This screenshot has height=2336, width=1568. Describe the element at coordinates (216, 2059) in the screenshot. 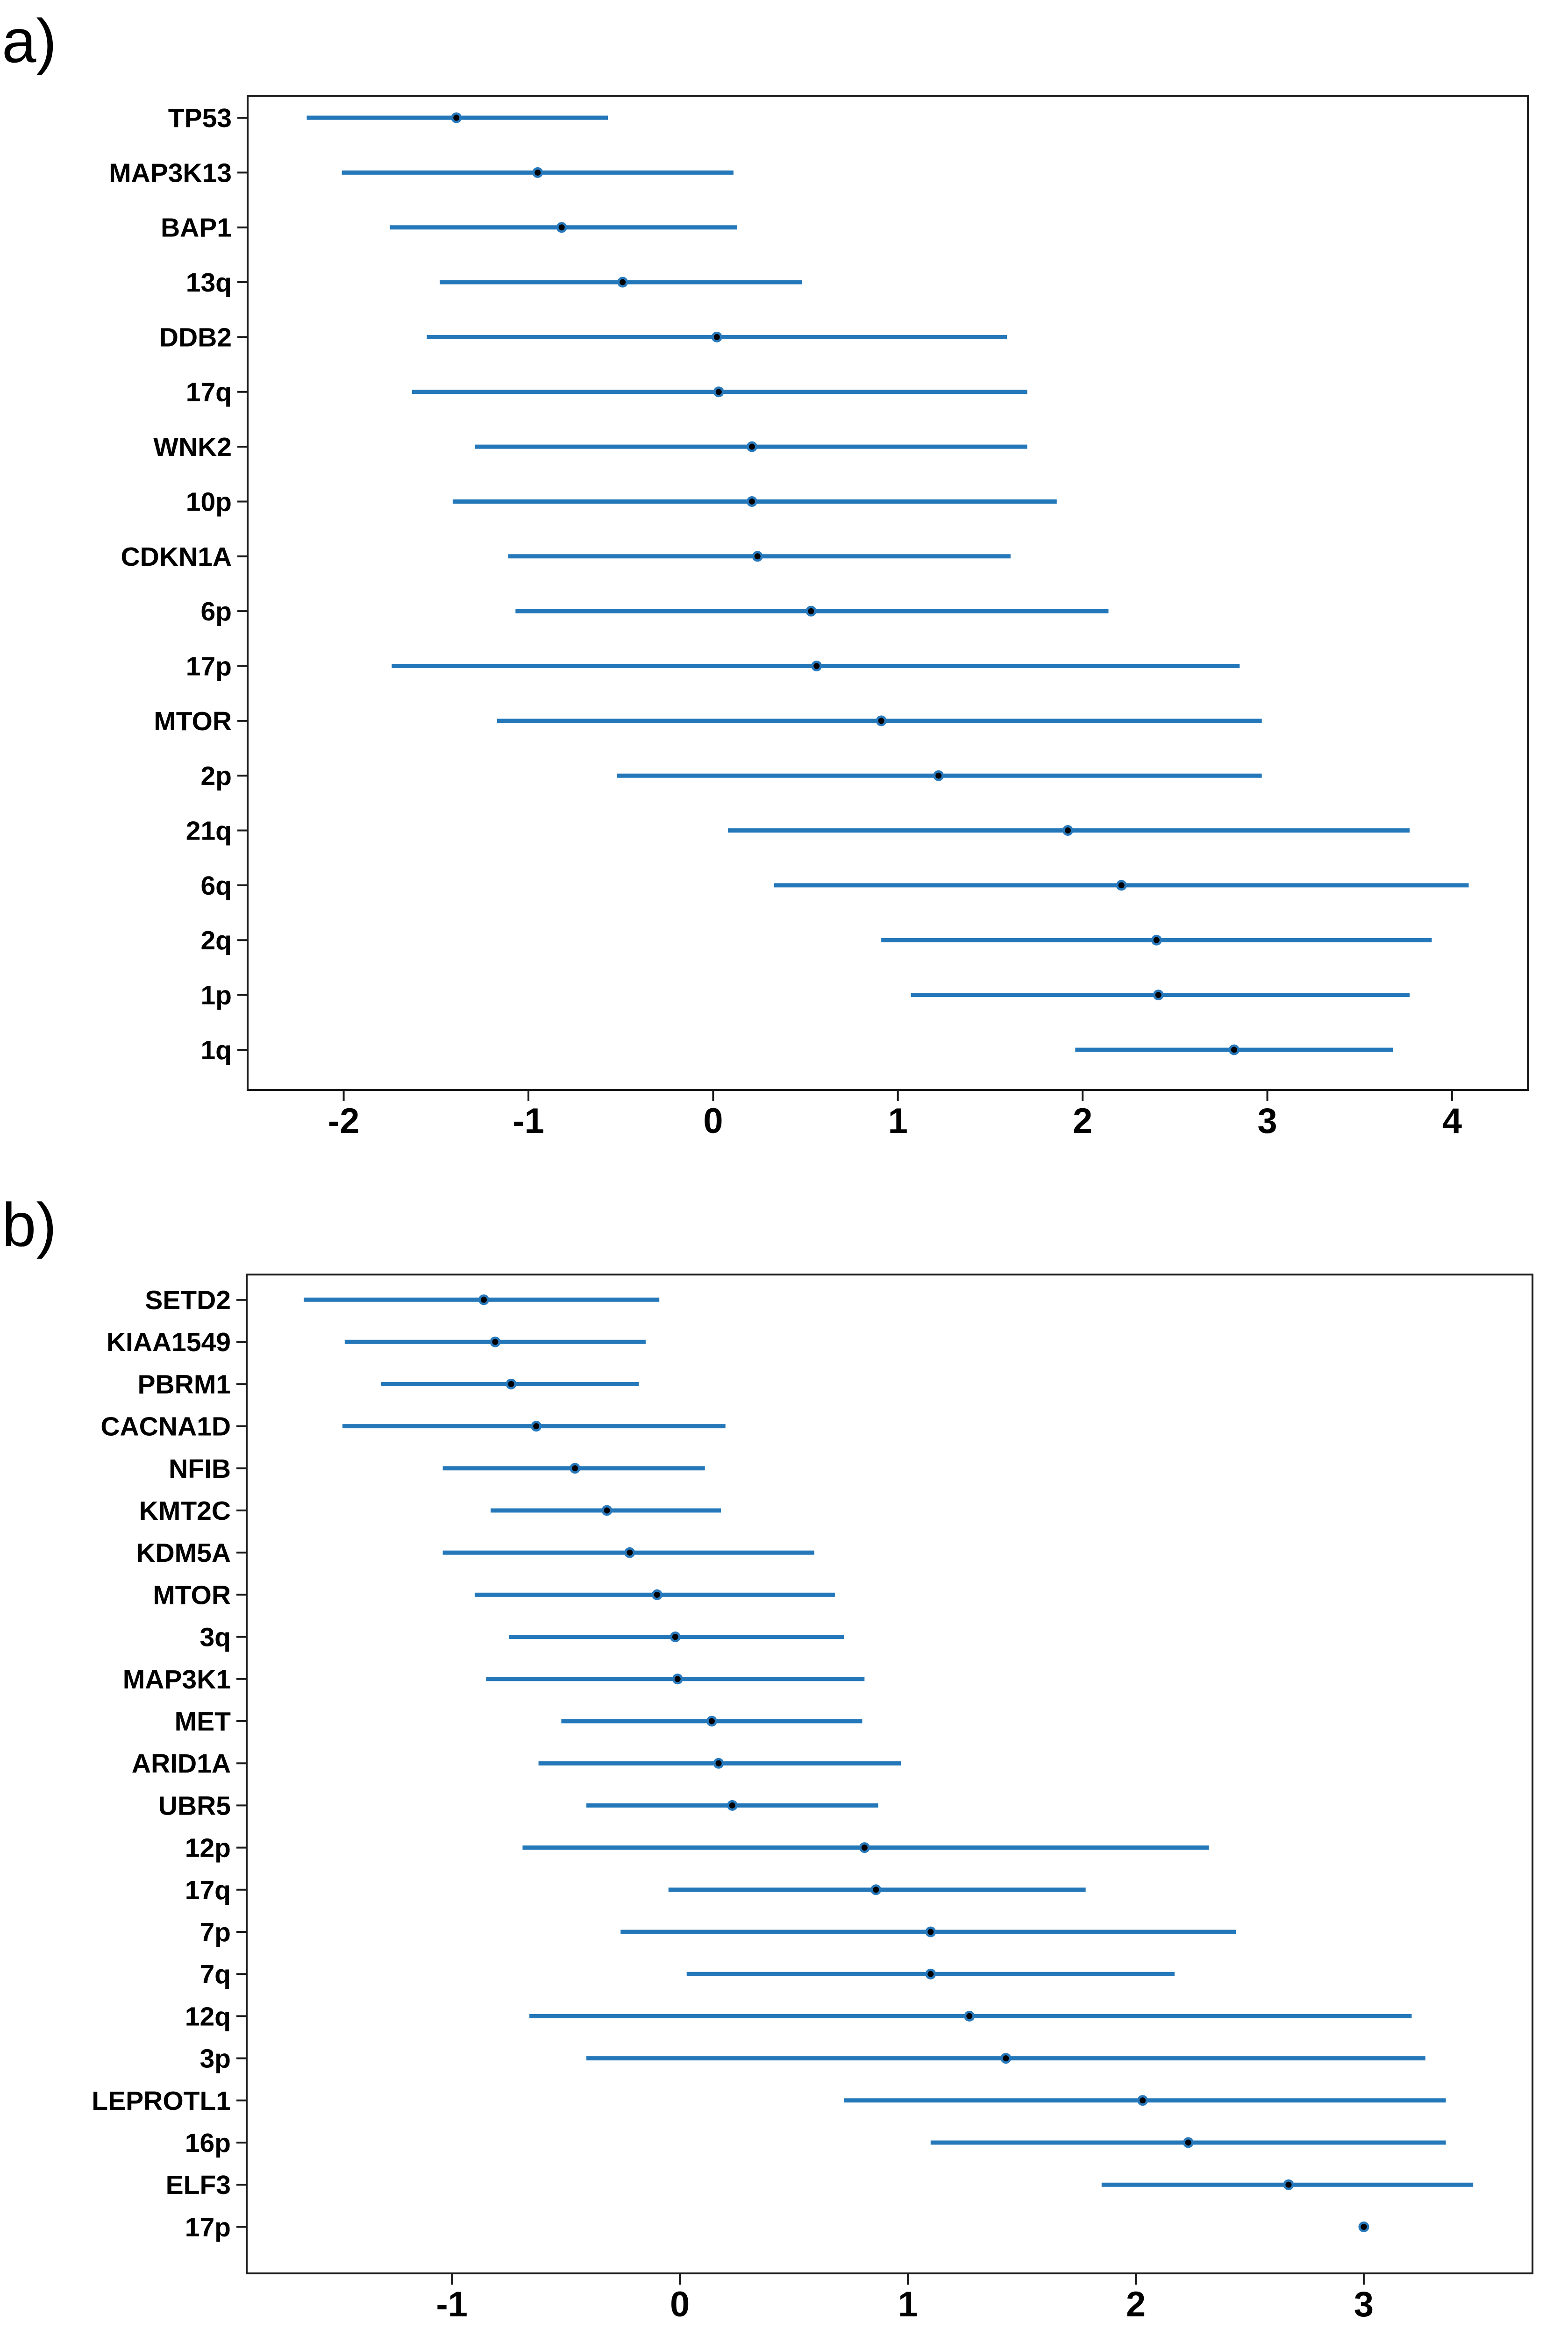

I see `row-label: 3p` at that location.